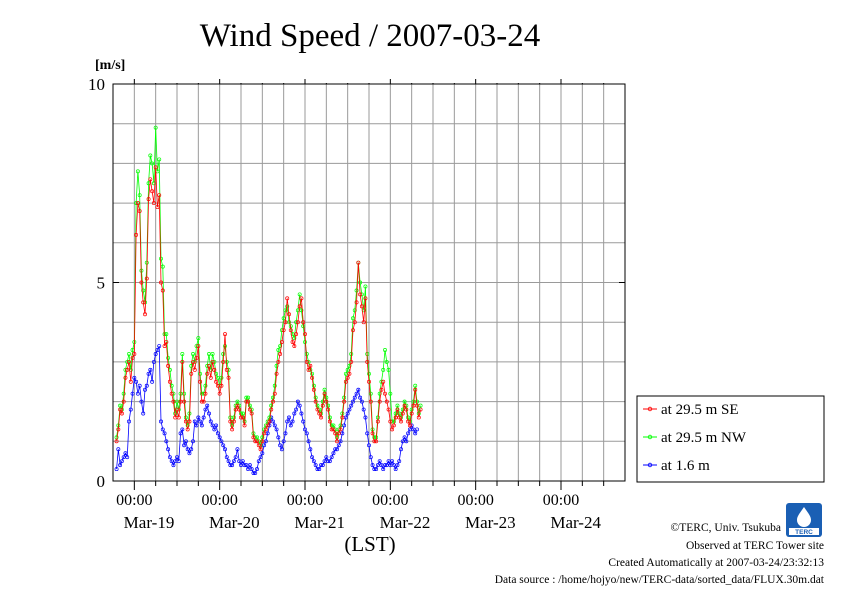 The image size is (842, 595). What do you see at coordinates (730, 439) in the screenshot?
I see `legend: at 29.5 m SE at 29.5 m NW at 1.6 m` at bounding box center [730, 439].